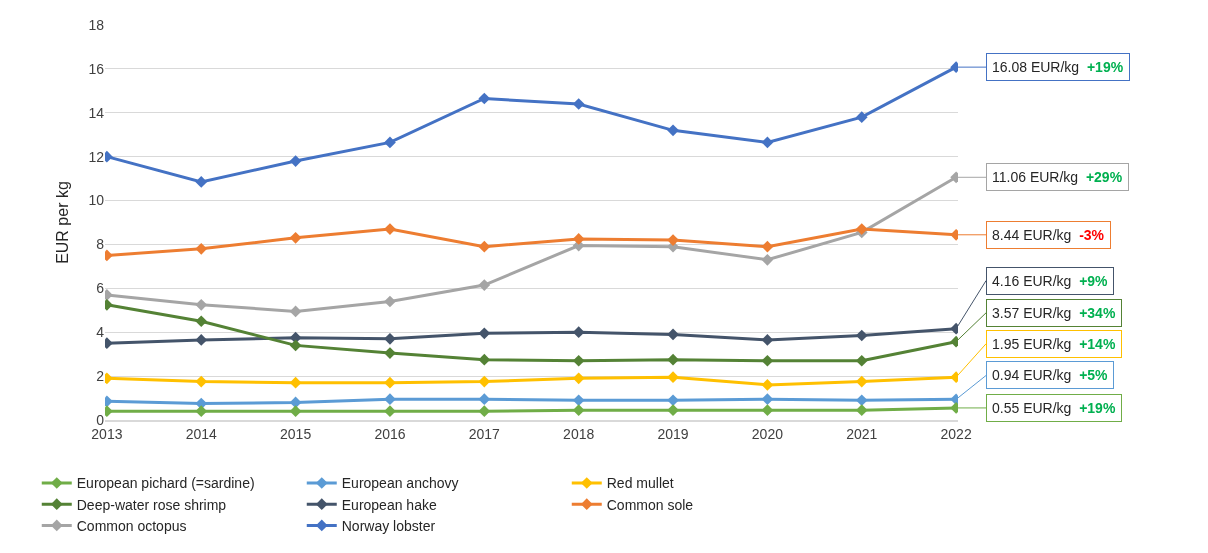 This screenshot has height=553, width=1208. What do you see at coordinates (484, 433) in the screenshot?
I see `x-tick-label: 2017` at bounding box center [484, 433].